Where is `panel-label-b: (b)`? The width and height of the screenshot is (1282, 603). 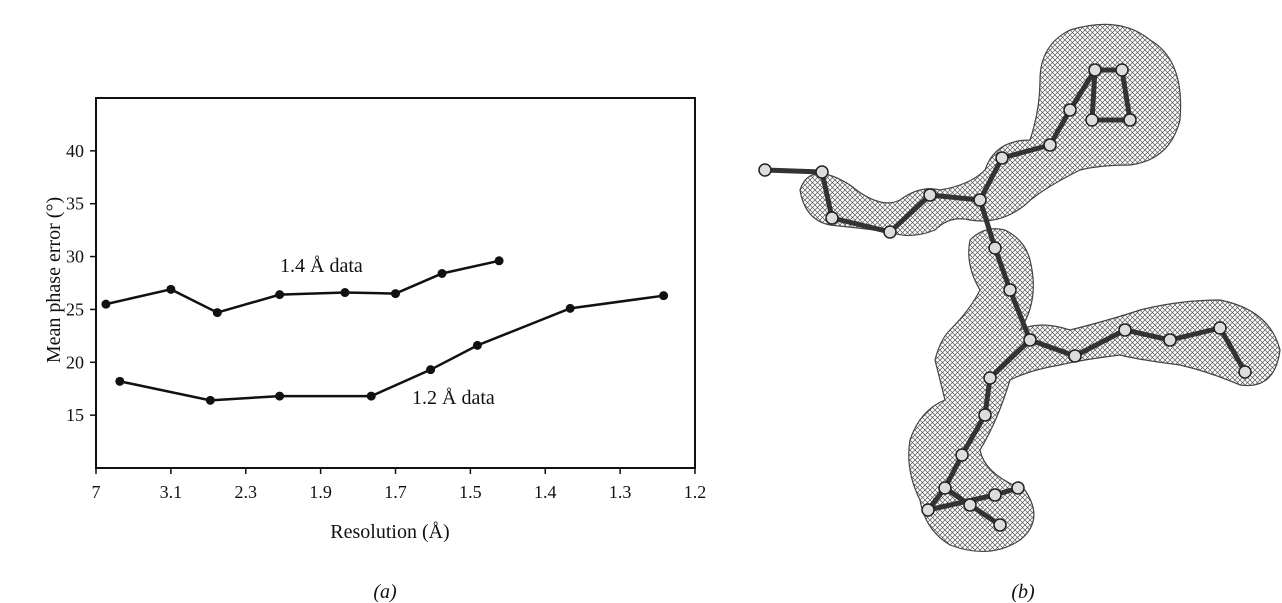 panel-label-b: (b) is located at coordinates (1023, 592).